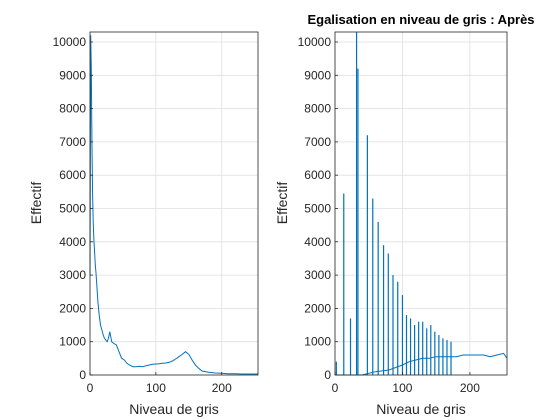 This screenshot has width=560, height=420. Describe the element at coordinates (421, 409) in the screenshot. I see `x-axis-label-right: Niveau de gris` at that location.